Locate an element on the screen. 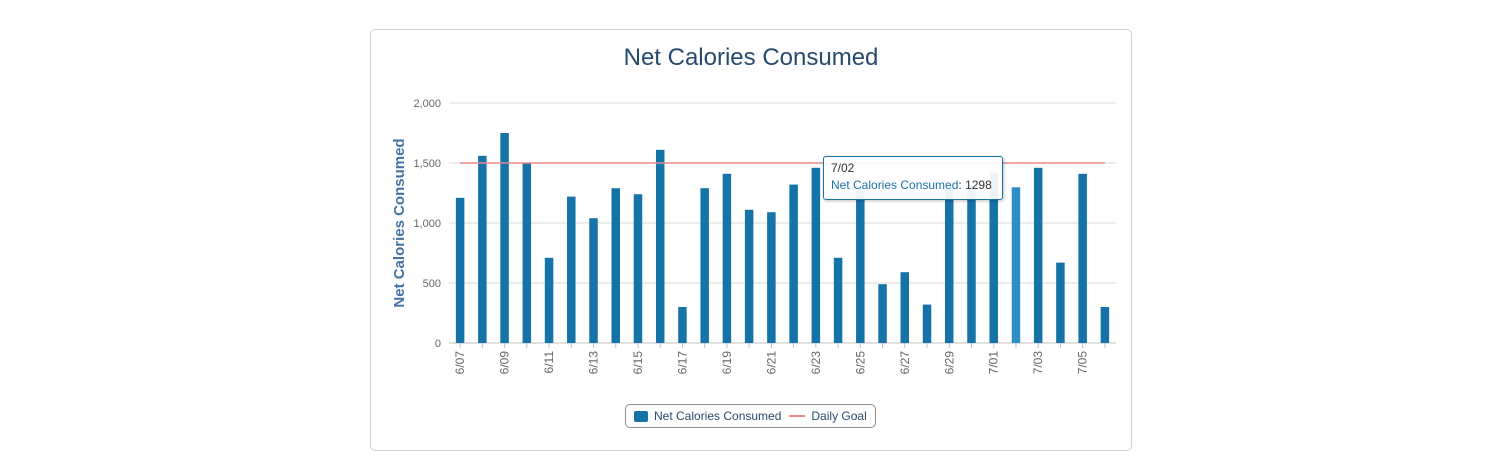  x-tick-label: 6/07 is located at coordinates (460, 363).